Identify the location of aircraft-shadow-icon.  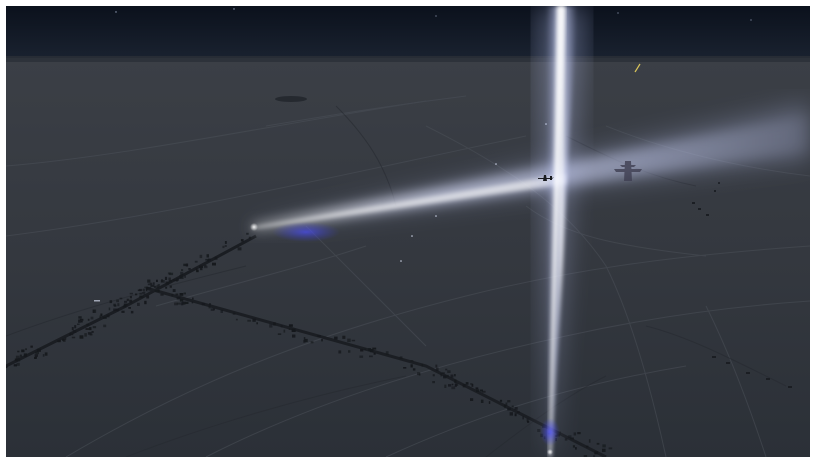
(628, 171).